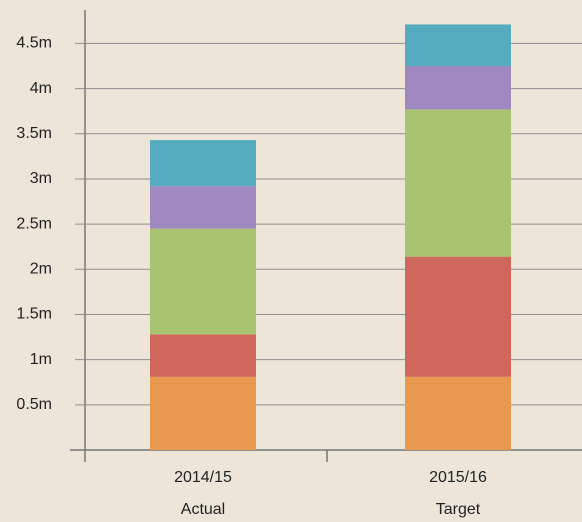  What do you see at coordinates (34, 314) in the screenshot?
I see `y-tick-label: 1.5m` at bounding box center [34, 314].